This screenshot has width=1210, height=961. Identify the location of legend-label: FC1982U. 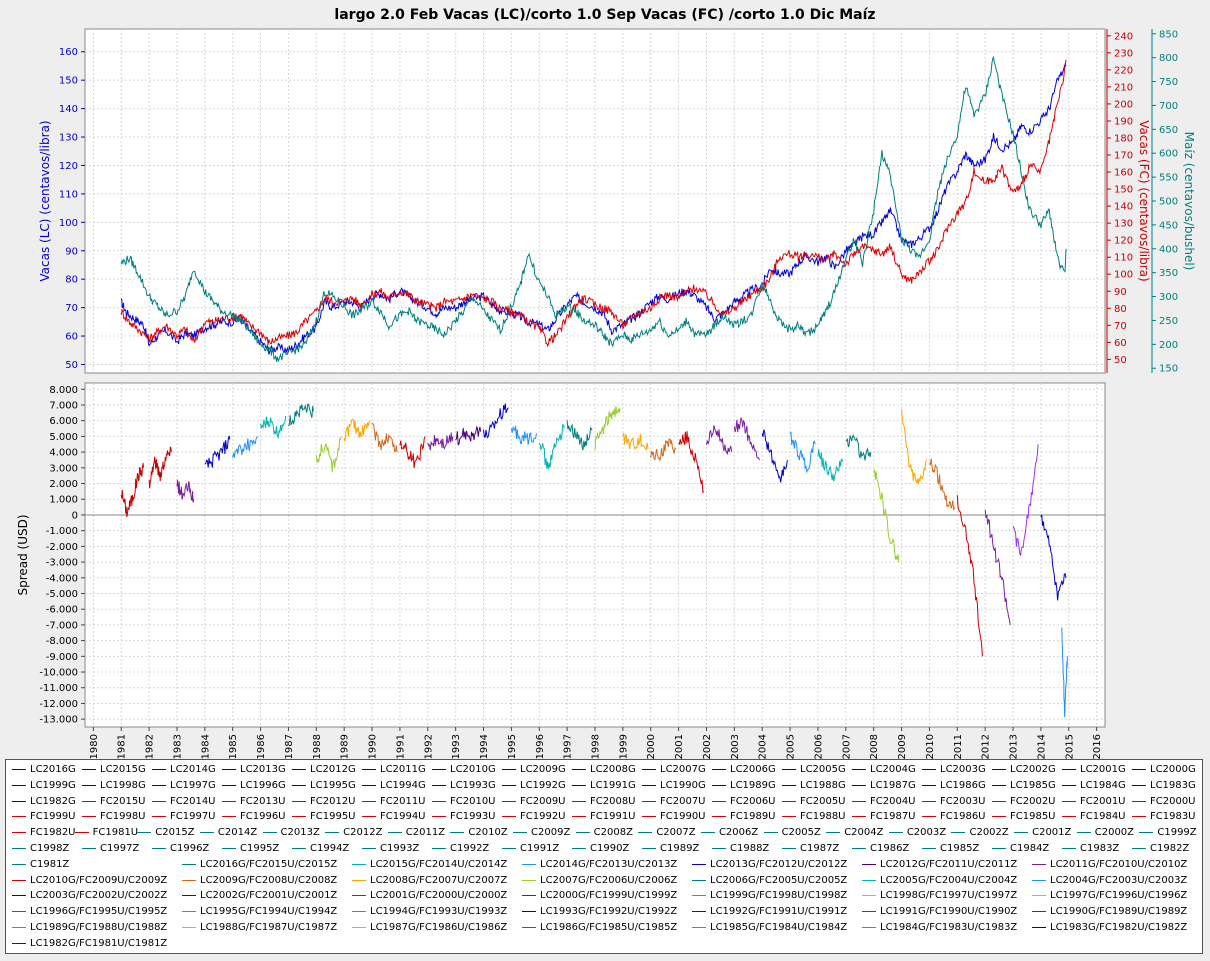
(53, 833).